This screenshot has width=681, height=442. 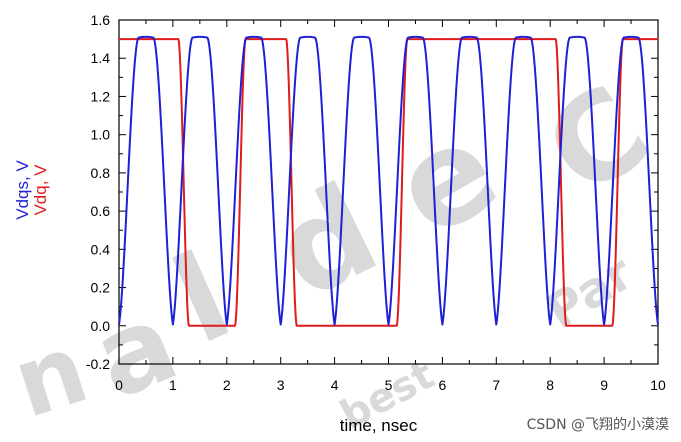 What do you see at coordinates (50, 376) in the screenshot?
I see `watermark-letter: n` at bounding box center [50, 376].